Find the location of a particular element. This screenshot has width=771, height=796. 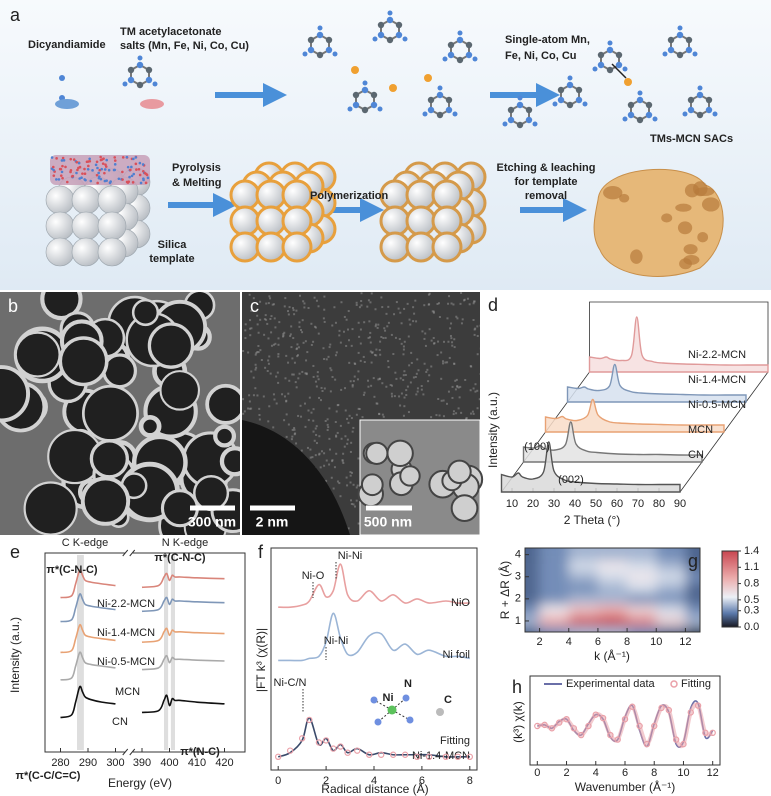

particle is located at coordinates (410, 476).